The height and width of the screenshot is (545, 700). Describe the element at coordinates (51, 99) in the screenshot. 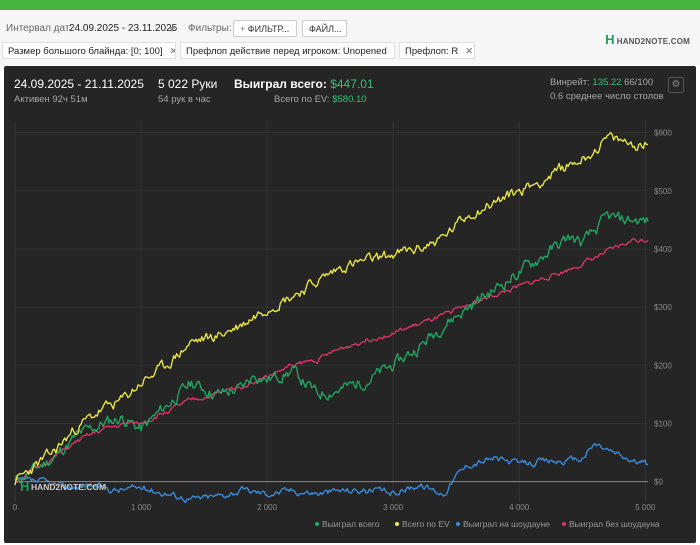

I see `active-time: Активен 92ч 51м` at that location.